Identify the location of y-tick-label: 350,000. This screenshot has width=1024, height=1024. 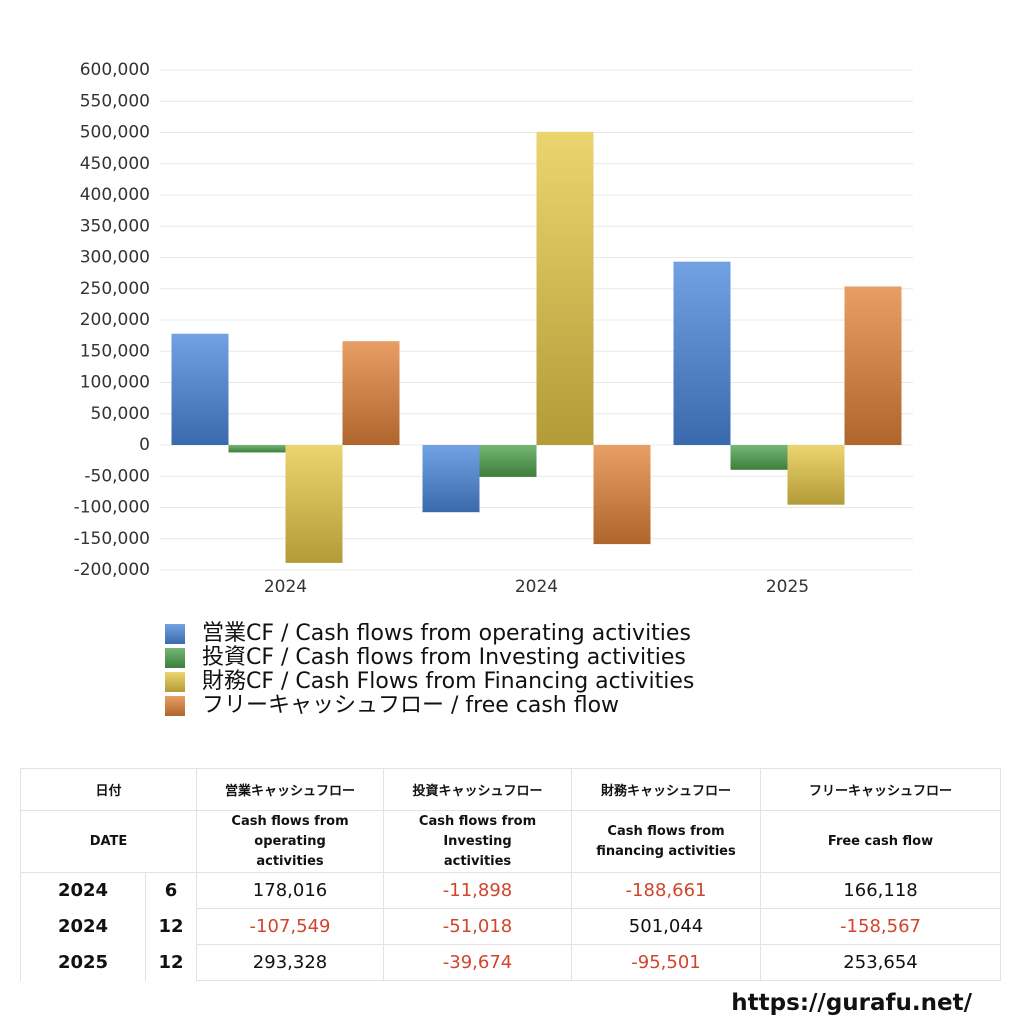
(115, 226).